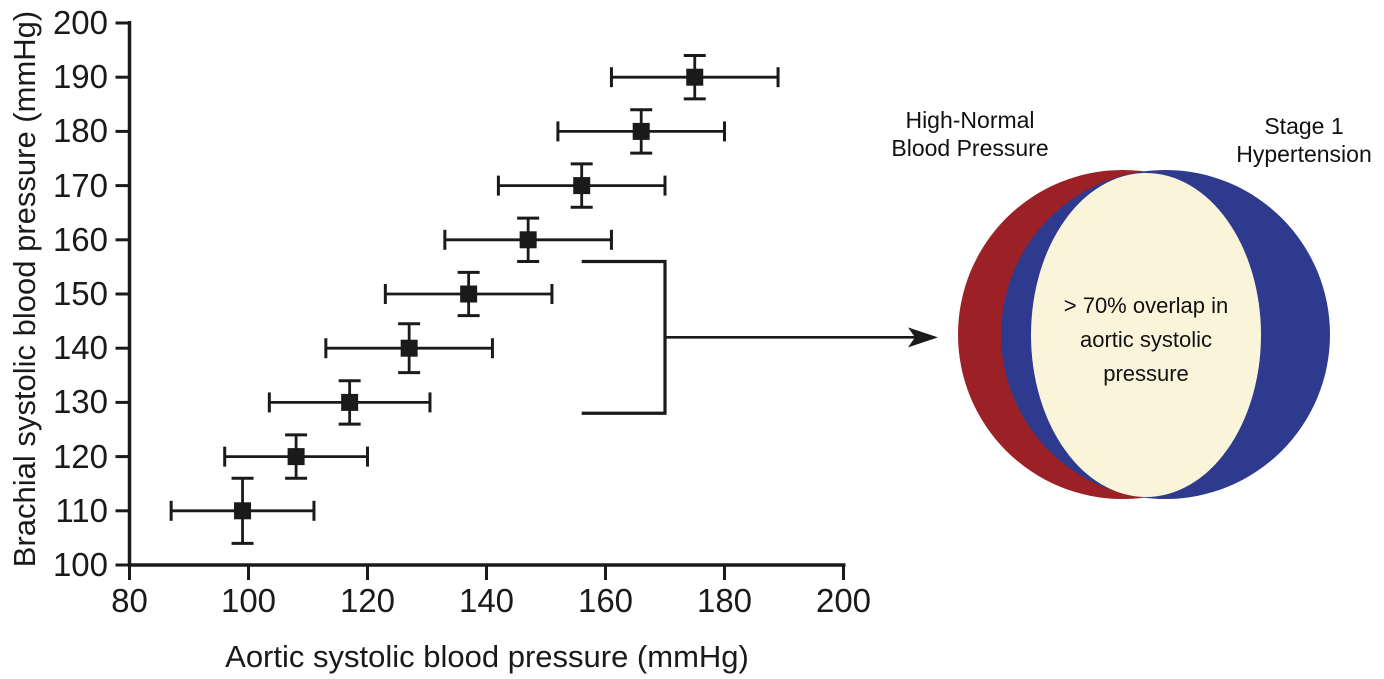  What do you see at coordinates (970, 120) in the screenshot?
I see `venn-left-label-line1: High-Normal` at bounding box center [970, 120].